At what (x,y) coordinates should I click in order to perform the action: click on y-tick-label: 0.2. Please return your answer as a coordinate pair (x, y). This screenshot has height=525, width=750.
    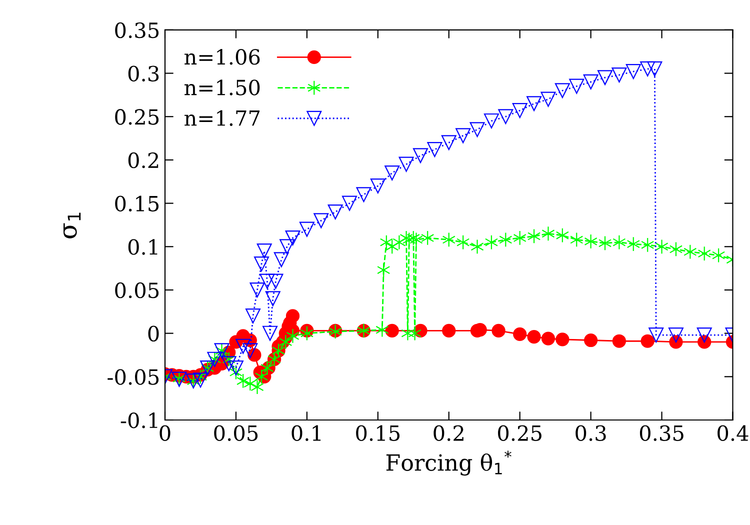
    Looking at the image, I should click on (143, 160).